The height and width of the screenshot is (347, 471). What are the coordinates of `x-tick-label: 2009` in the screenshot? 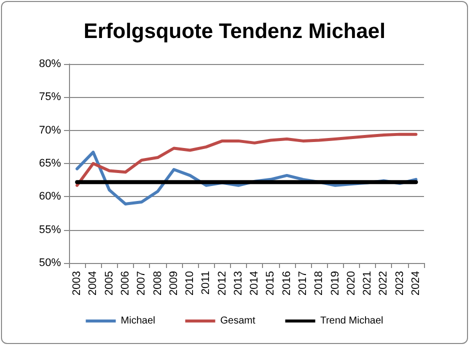 It's located at (174, 283).